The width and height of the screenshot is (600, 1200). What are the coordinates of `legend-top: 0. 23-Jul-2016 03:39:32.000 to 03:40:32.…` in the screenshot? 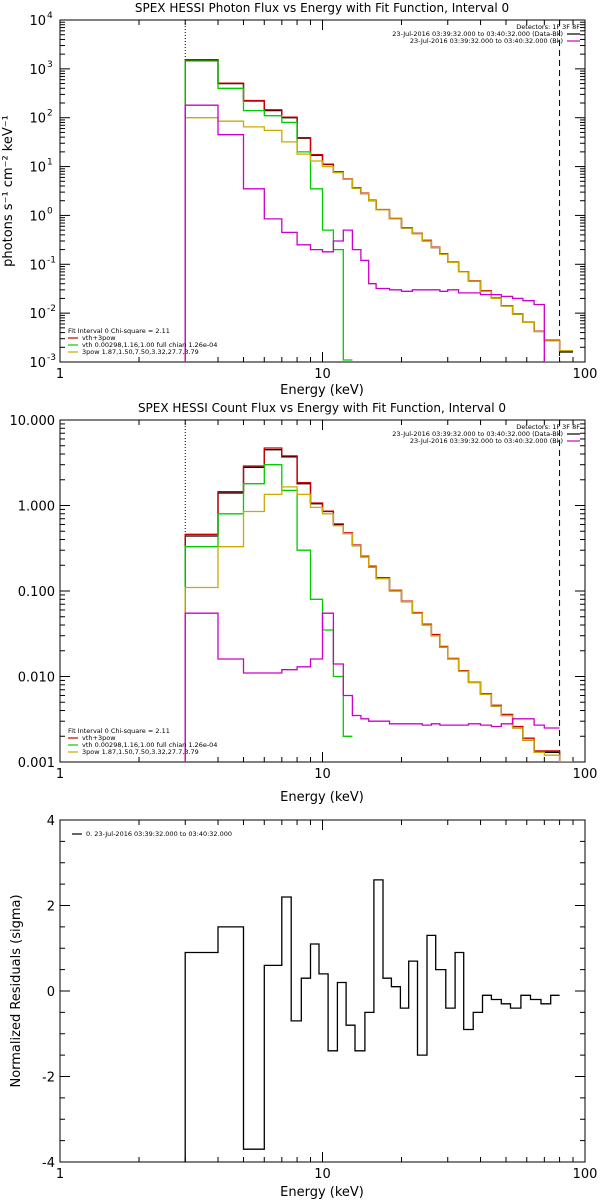 It's located at (152, 834).